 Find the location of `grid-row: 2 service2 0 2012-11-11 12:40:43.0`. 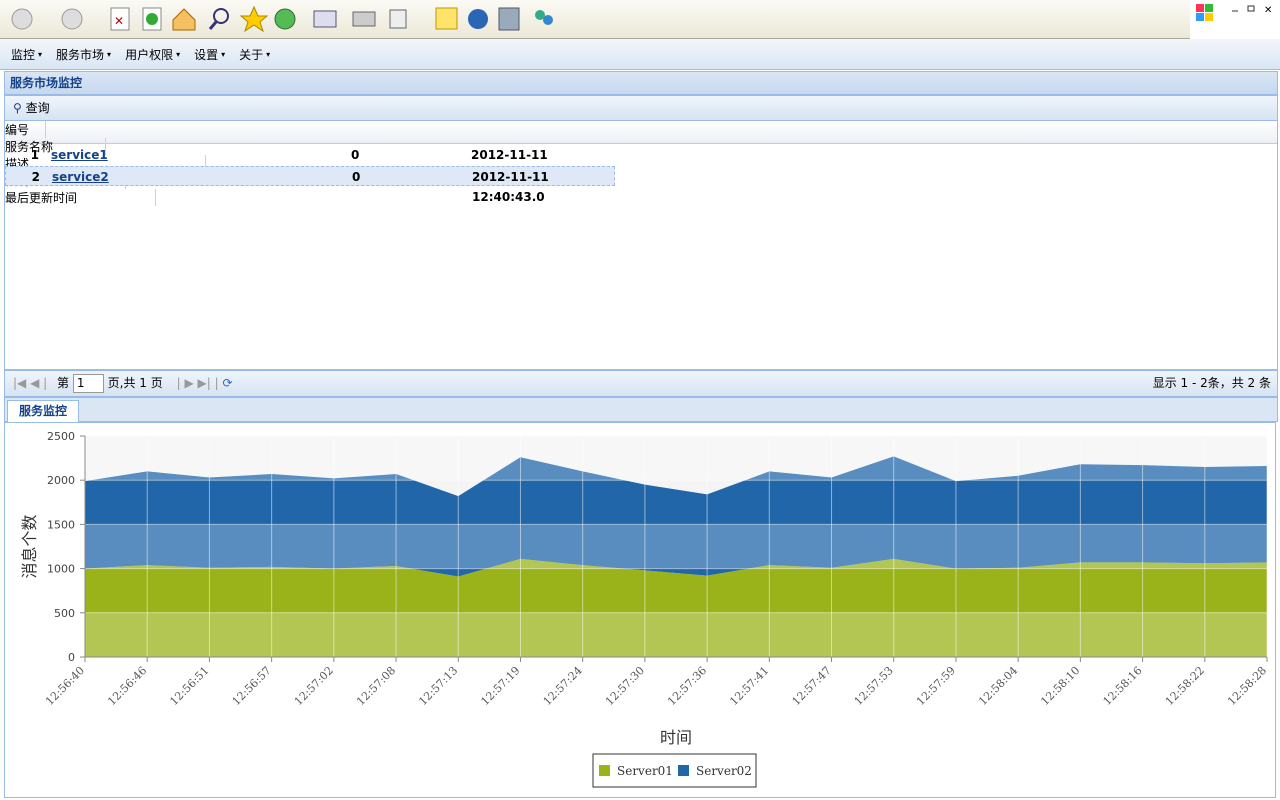

grid-row: 2 service2 0 2012-11-11 12:40:43.0 is located at coordinates (310, 185).